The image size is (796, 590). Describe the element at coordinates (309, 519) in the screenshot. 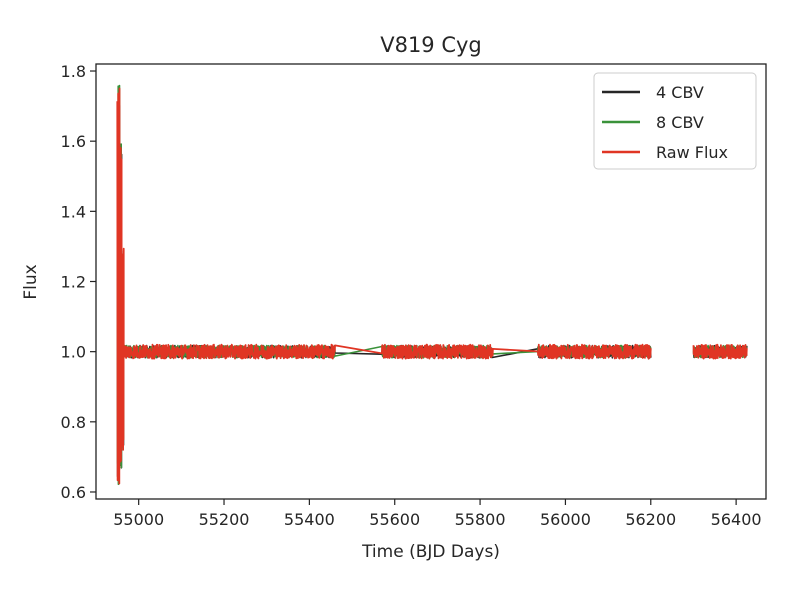

I see `x-tick-label: 55400` at that location.